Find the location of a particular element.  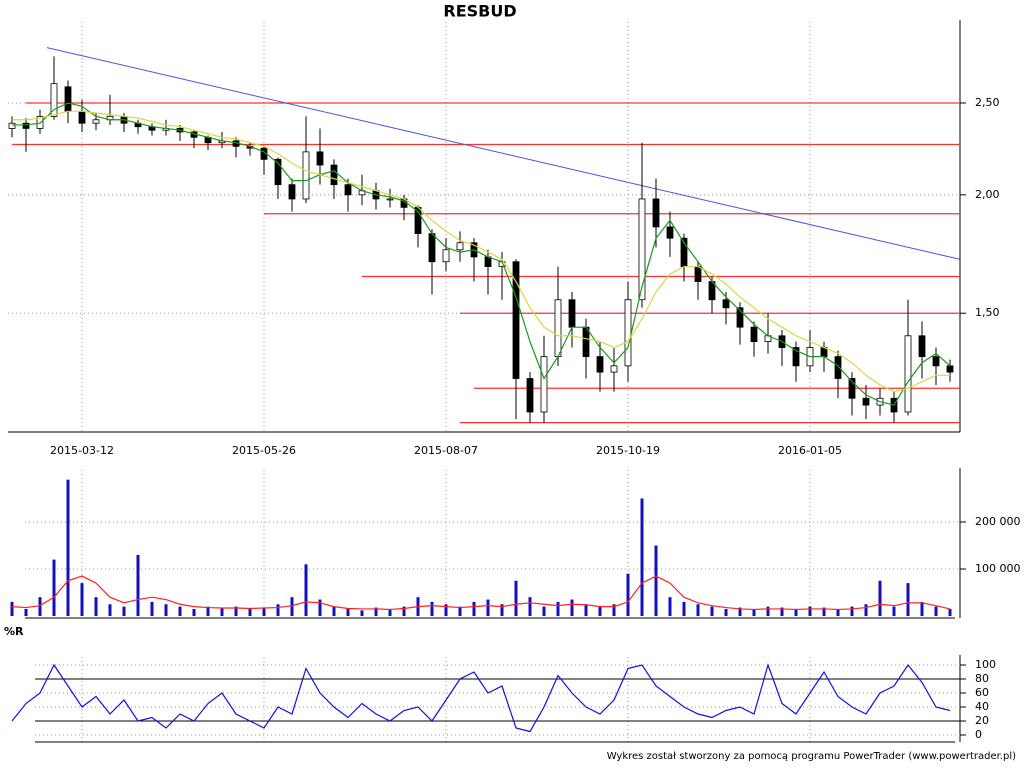

y-tick-label: 60 is located at coordinates (982, 692).